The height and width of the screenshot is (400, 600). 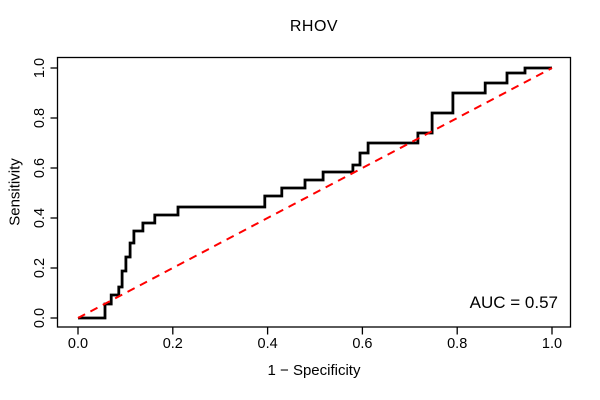 I want to click on x-tick-label: 0.6, so click(x=362, y=344).